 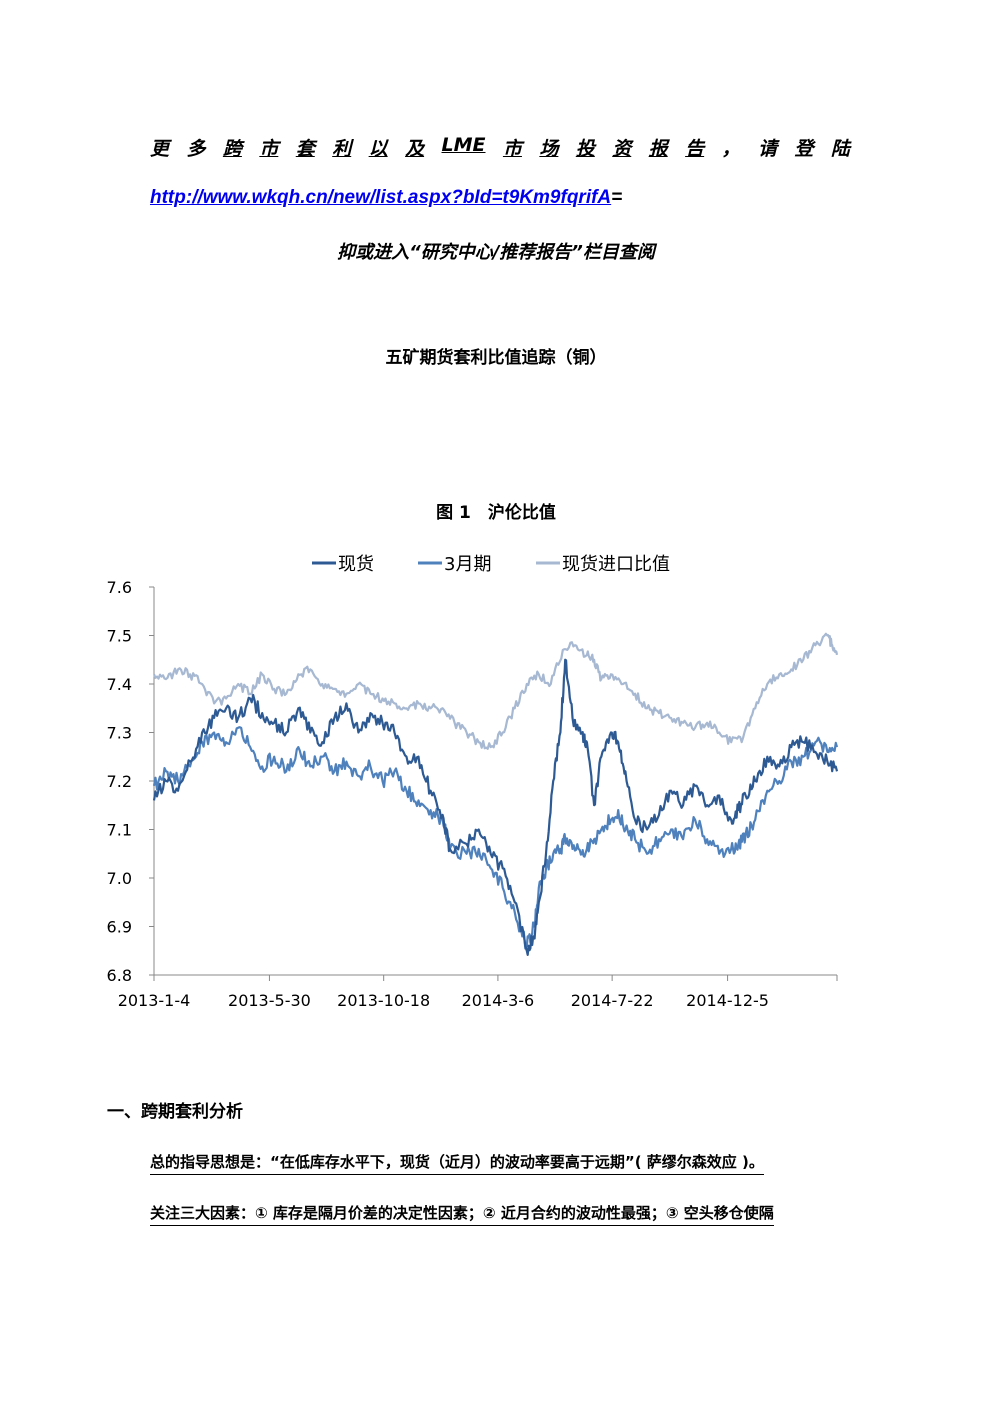 I want to click on legend-label: 3月期, so click(x=467, y=564).